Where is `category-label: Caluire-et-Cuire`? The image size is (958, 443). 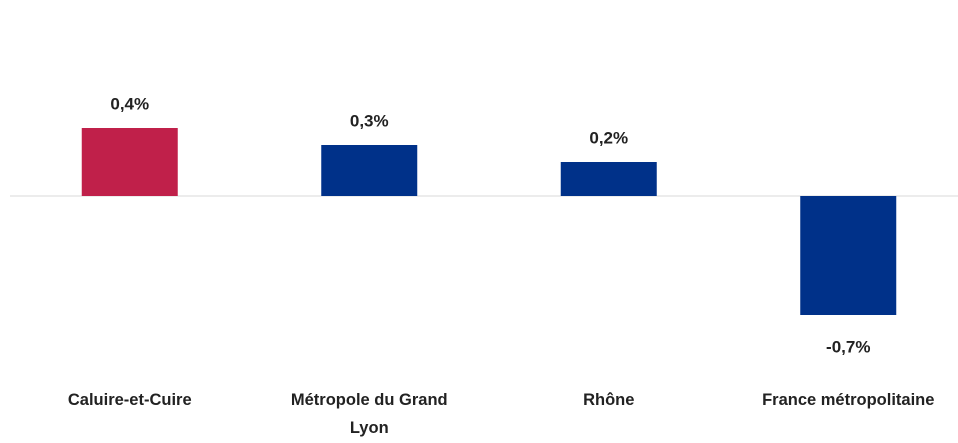 category-label: Caluire-et-Cuire is located at coordinates (129, 400).